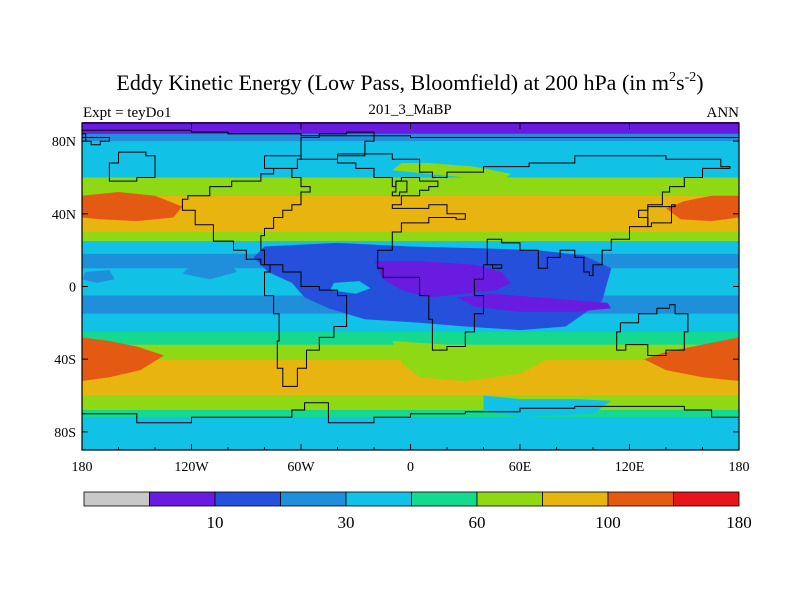  What do you see at coordinates (65, 433) in the screenshot?
I see `y-tick-label-4: 80S` at bounding box center [65, 433].